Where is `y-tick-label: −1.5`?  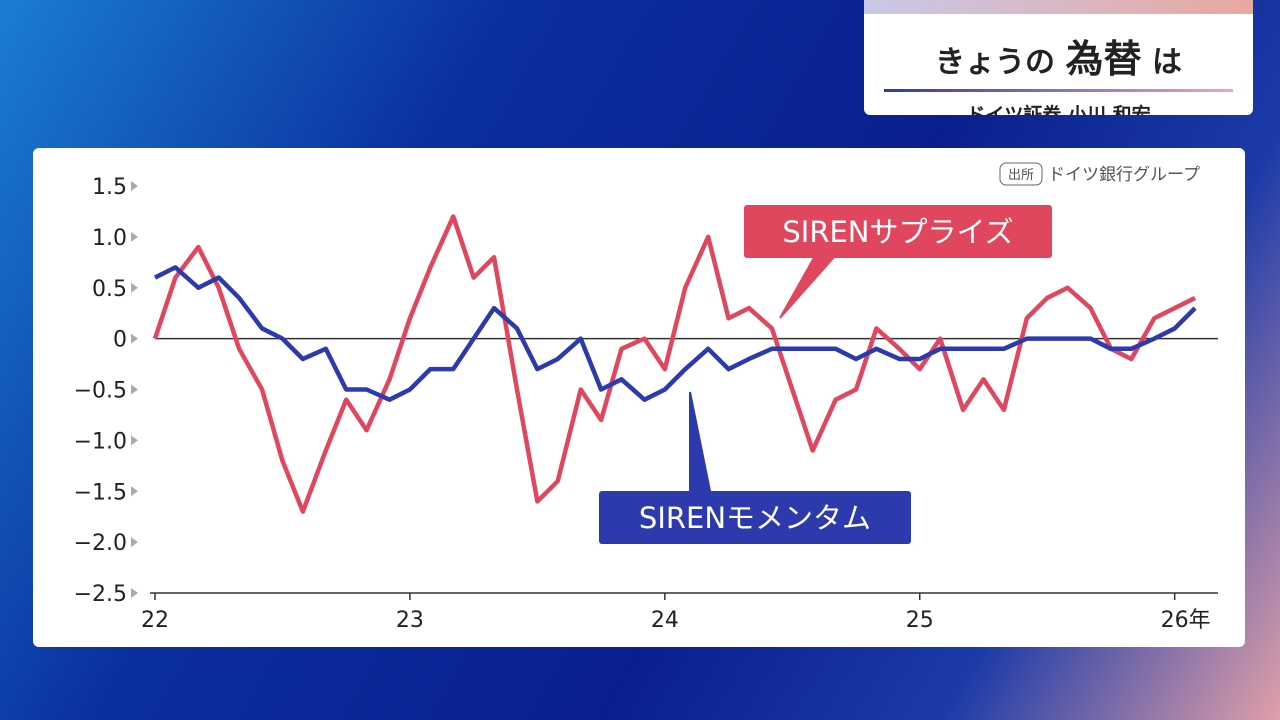 y-tick-label: −1.5 is located at coordinates (100, 492).